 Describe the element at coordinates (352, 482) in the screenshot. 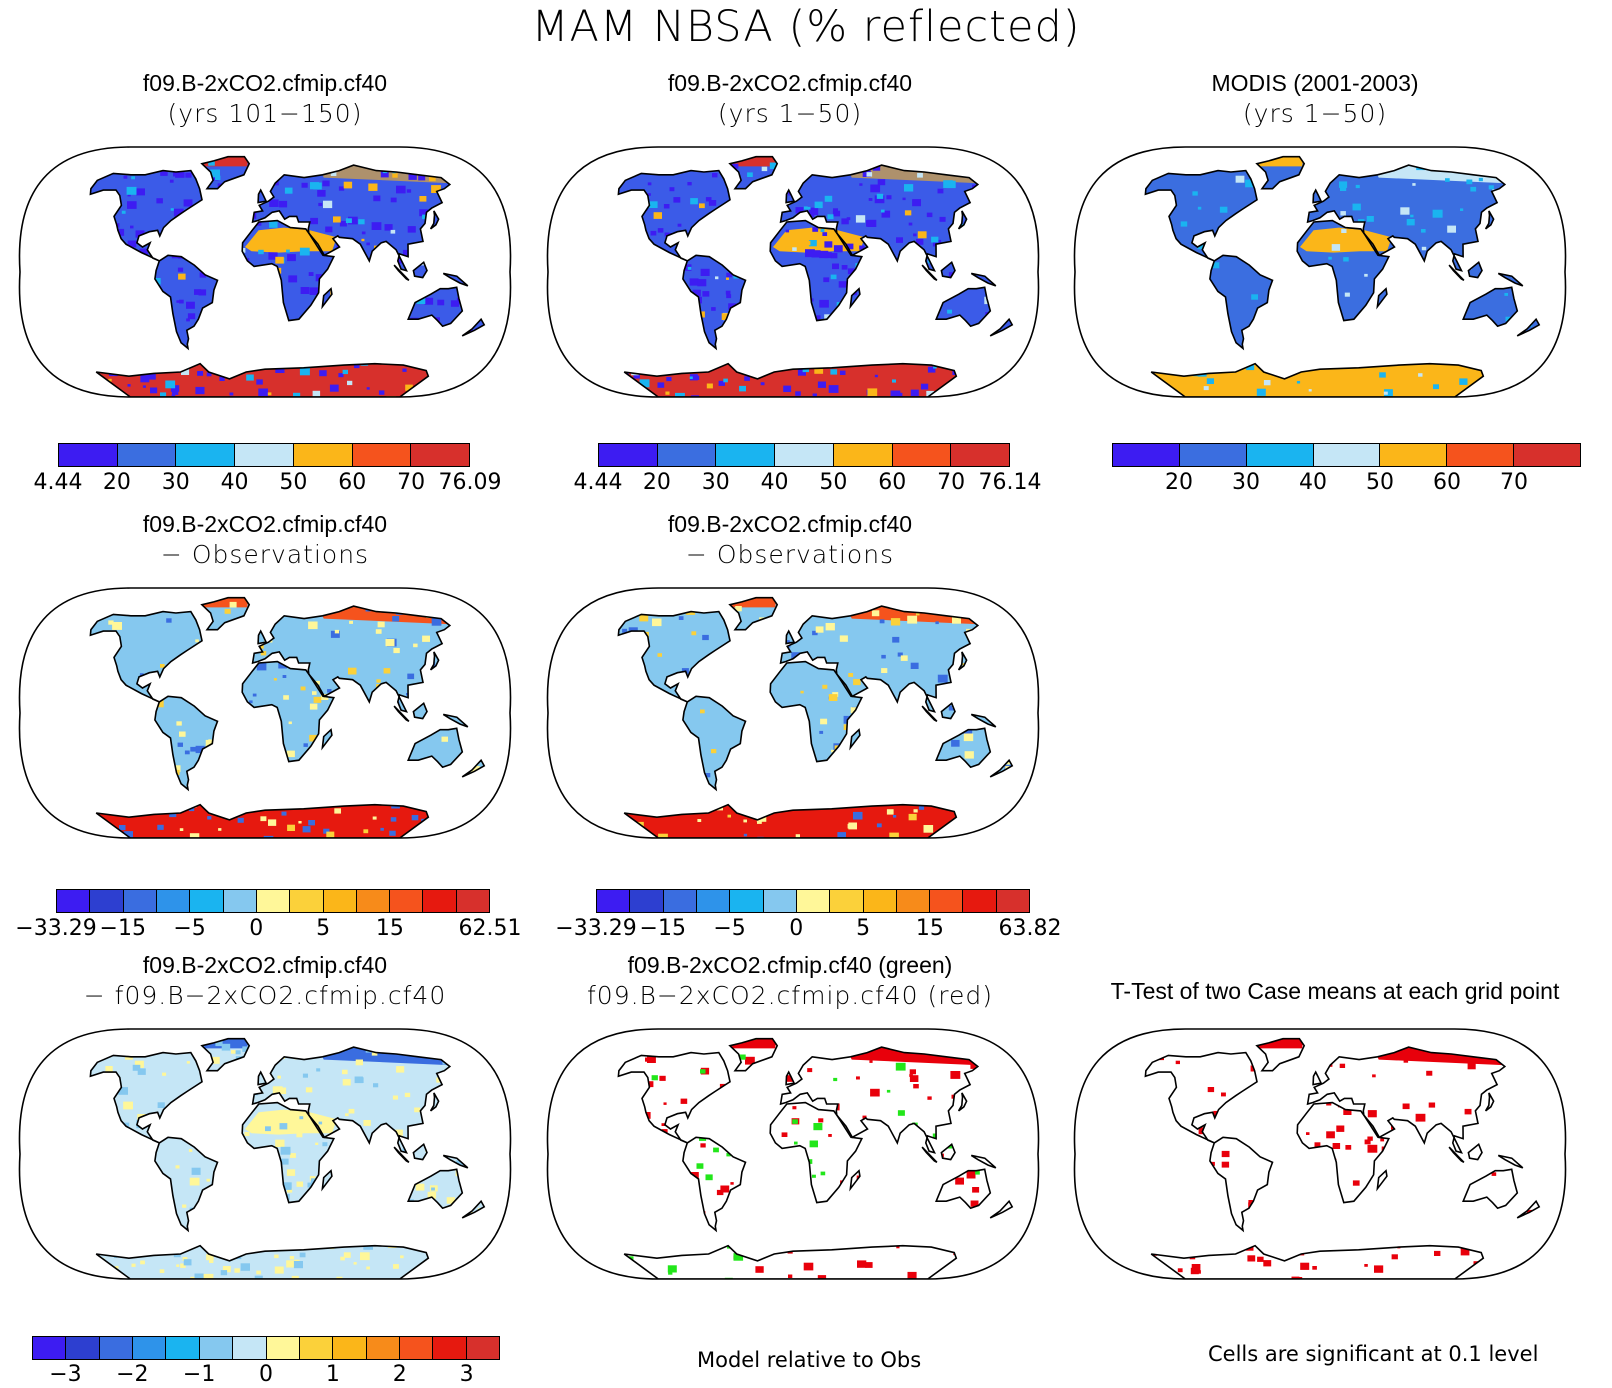

I see `colorbar-tick-label: 60` at that location.